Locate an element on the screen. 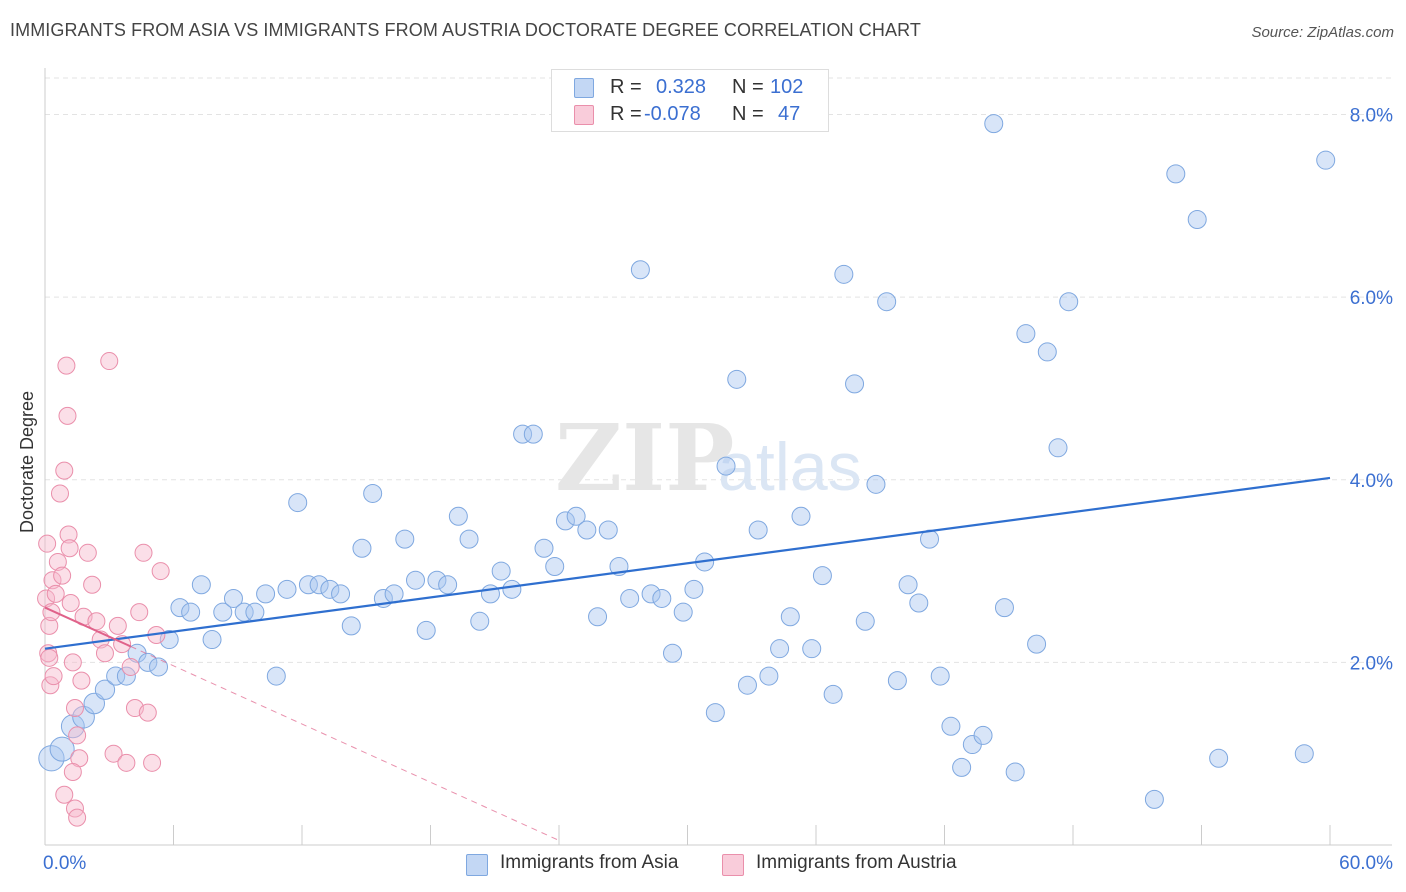 Image resolution: width=1406 pixels, height=892 pixels. legend-row-asia: R = 0.328 N = 102 is located at coordinates (690, 88).